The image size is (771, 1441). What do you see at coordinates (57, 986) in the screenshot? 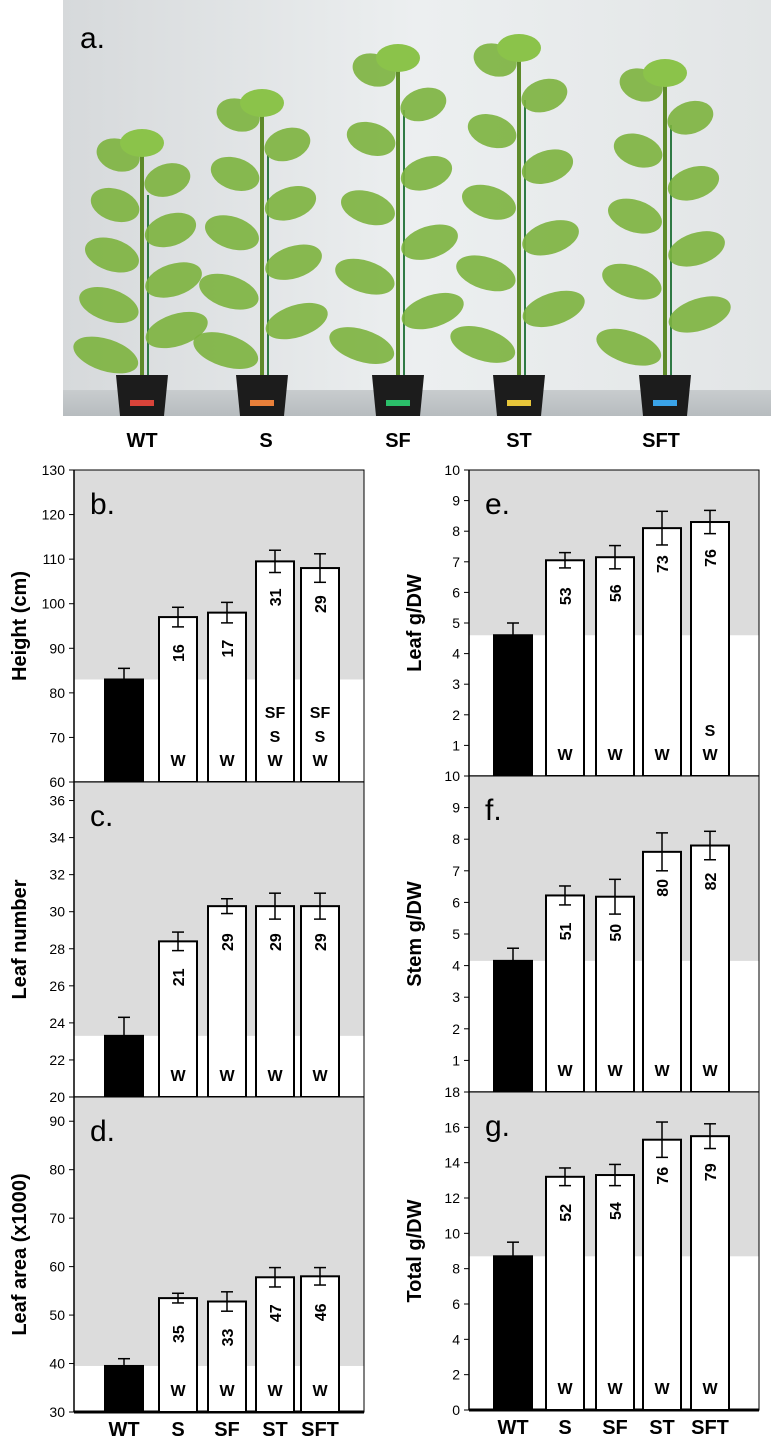
I see `y-tick-label: 26` at bounding box center [57, 986].